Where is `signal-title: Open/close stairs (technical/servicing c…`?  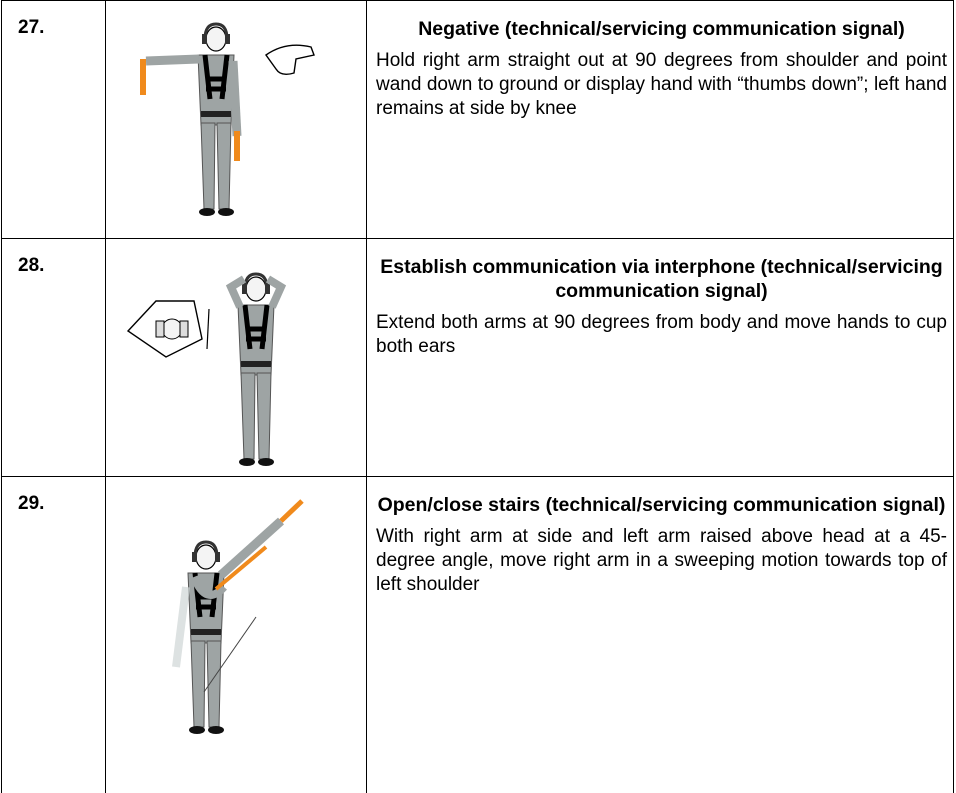 signal-title: Open/close stairs (technical/servicing c… is located at coordinates (661, 505).